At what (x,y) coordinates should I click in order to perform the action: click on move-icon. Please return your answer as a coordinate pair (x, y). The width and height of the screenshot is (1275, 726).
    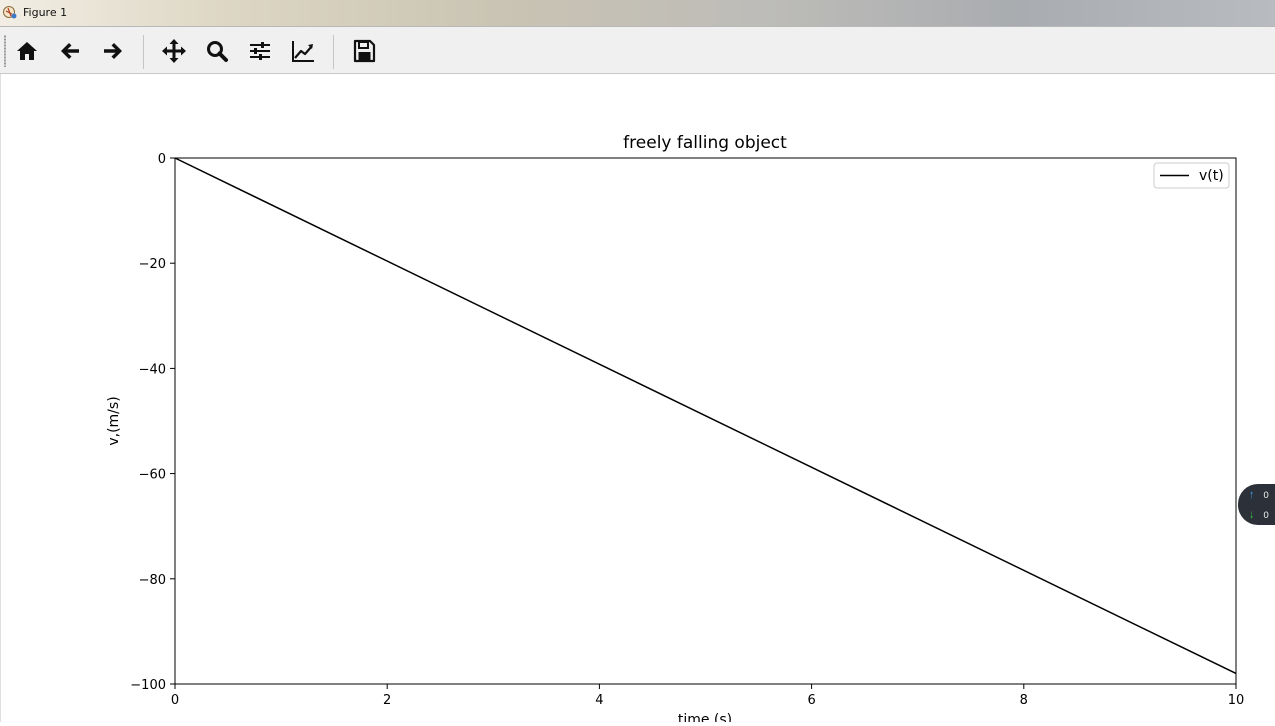
    Looking at the image, I should click on (174, 51).